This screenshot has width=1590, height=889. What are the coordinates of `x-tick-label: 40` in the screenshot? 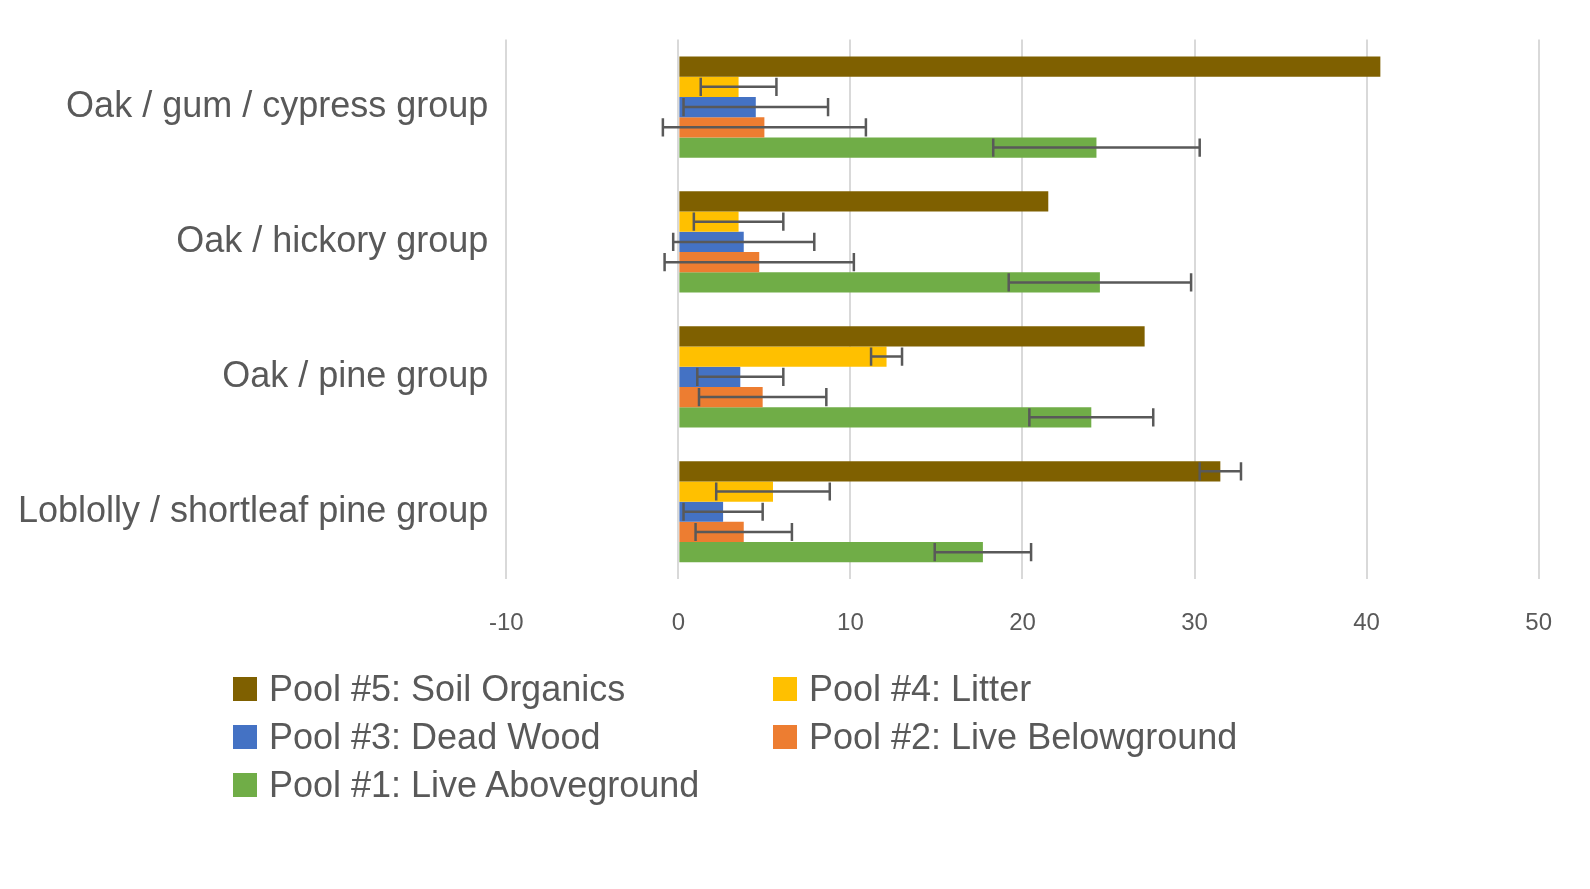 It's located at (1366, 622).